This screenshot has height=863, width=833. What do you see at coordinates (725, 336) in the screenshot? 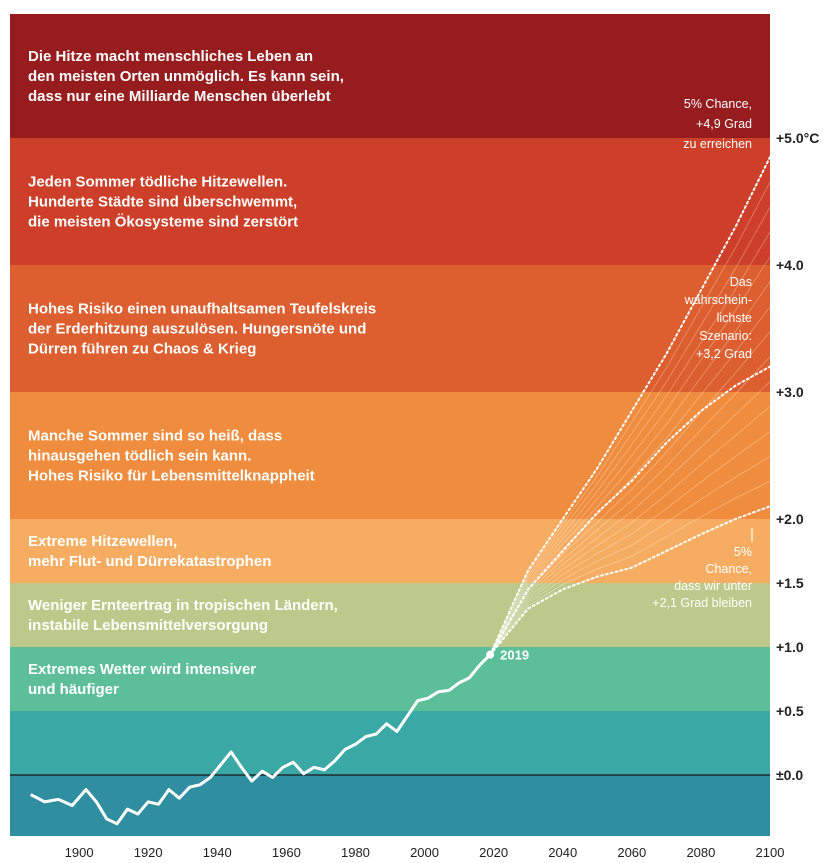
I see `scenario-annotation-line: Szenario:` at bounding box center [725, 336].